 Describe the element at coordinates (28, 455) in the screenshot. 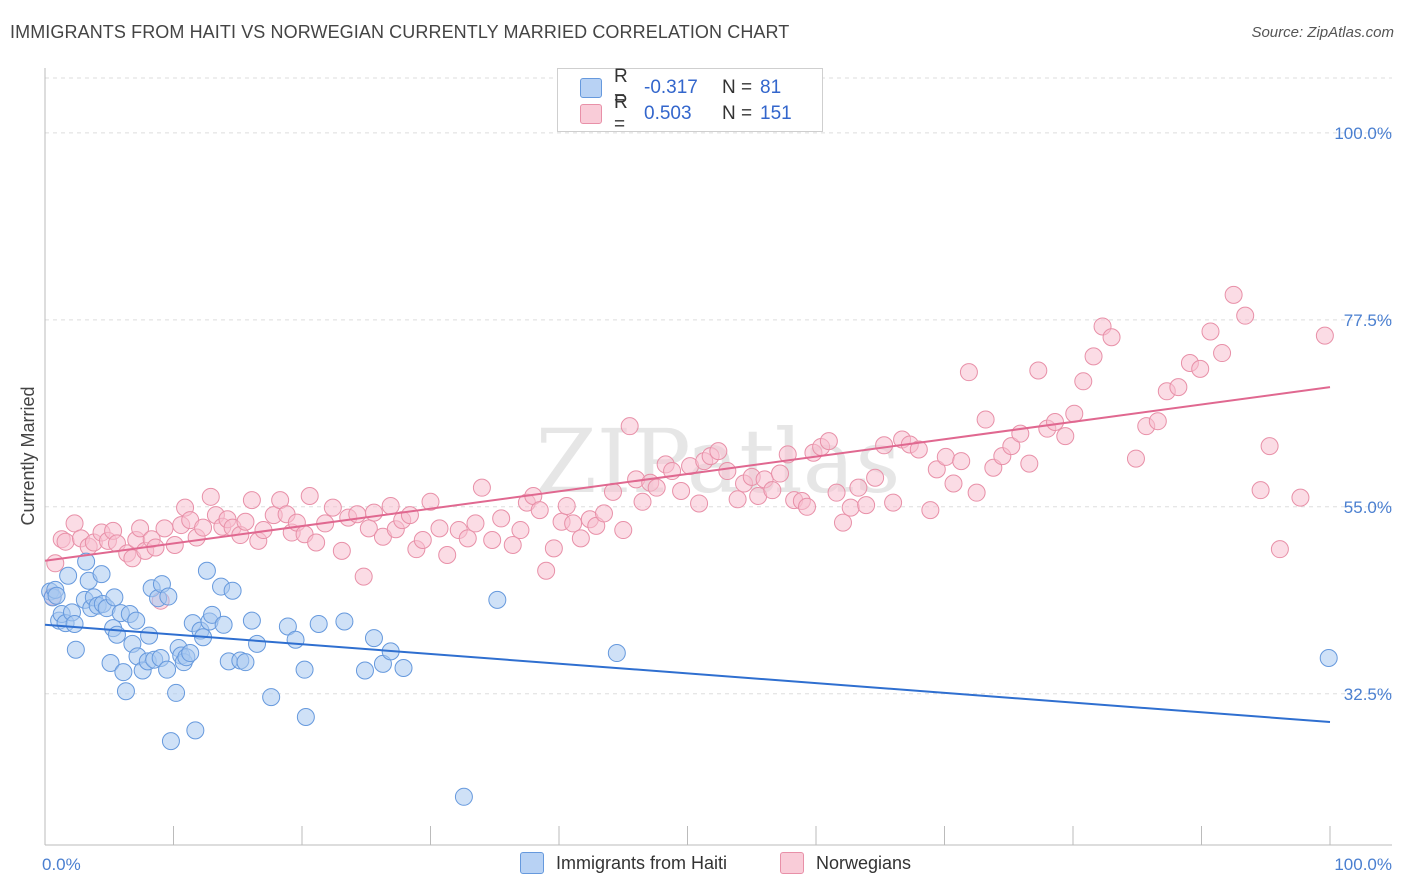

I see `y-axis-label: Currently Married` at that location.